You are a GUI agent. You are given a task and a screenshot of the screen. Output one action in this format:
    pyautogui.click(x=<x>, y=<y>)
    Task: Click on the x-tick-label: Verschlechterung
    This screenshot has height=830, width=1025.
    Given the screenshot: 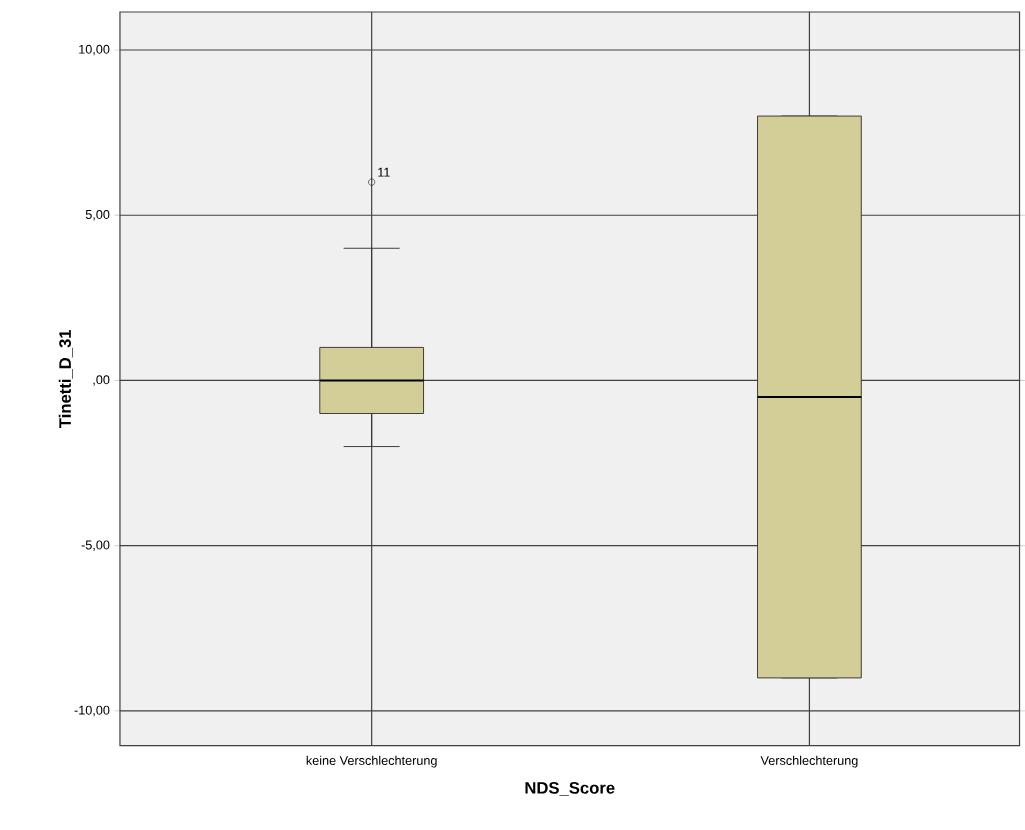 What is the action you would take?
    pyautogui.click(x=809, y=761)
    